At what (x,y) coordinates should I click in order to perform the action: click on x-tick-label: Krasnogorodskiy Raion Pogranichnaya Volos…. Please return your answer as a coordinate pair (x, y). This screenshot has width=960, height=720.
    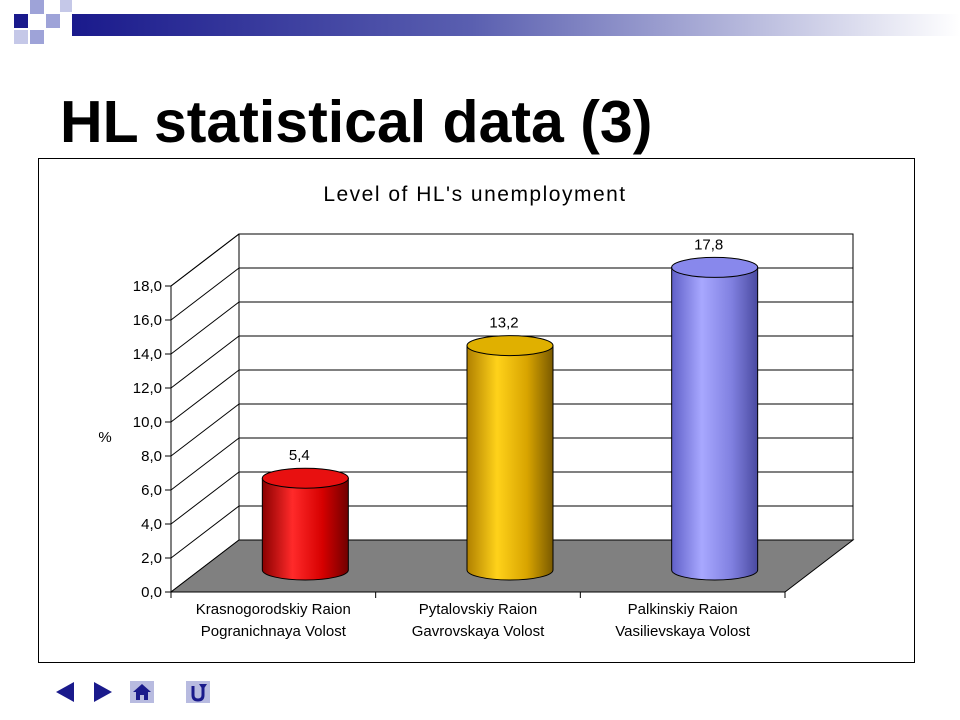
    Looking at the image, I should click on (273, 620).